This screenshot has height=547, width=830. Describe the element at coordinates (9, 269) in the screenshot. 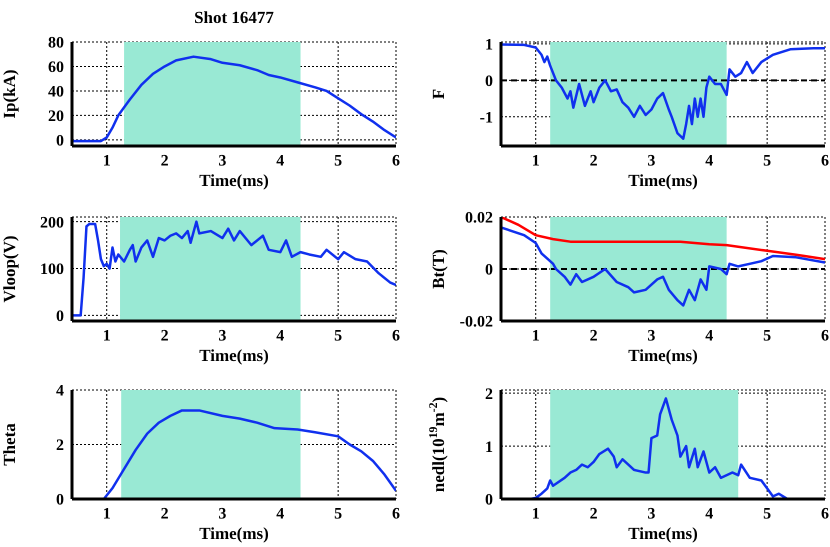

I see `y-axis-title: Vloop(V)` at that location.